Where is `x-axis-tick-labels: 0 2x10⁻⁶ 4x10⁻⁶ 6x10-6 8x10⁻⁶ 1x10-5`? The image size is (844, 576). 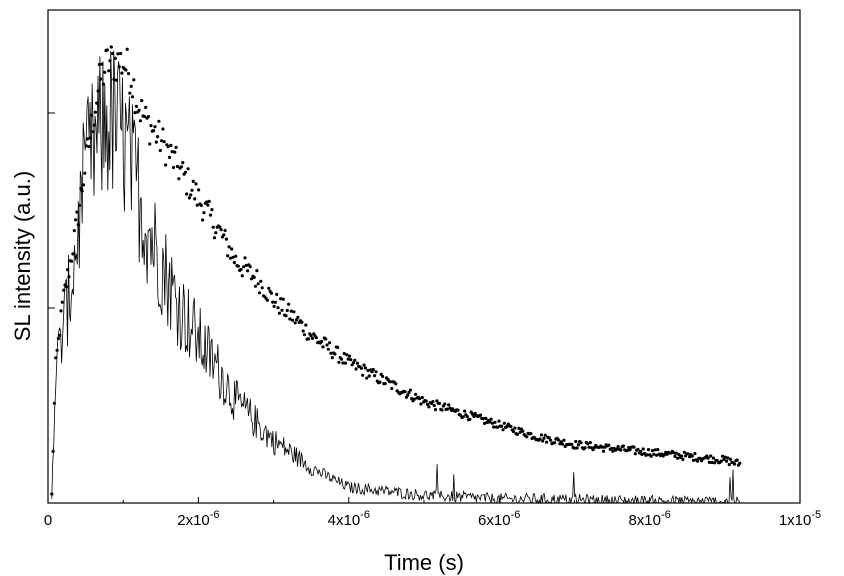 x-axis-tick-labels: 0 2x10⁻⁶ 4x10⁻⁶ 6x10-6 8x10⁻⁶ 1x10-5 is located at coordinates (432, 519).